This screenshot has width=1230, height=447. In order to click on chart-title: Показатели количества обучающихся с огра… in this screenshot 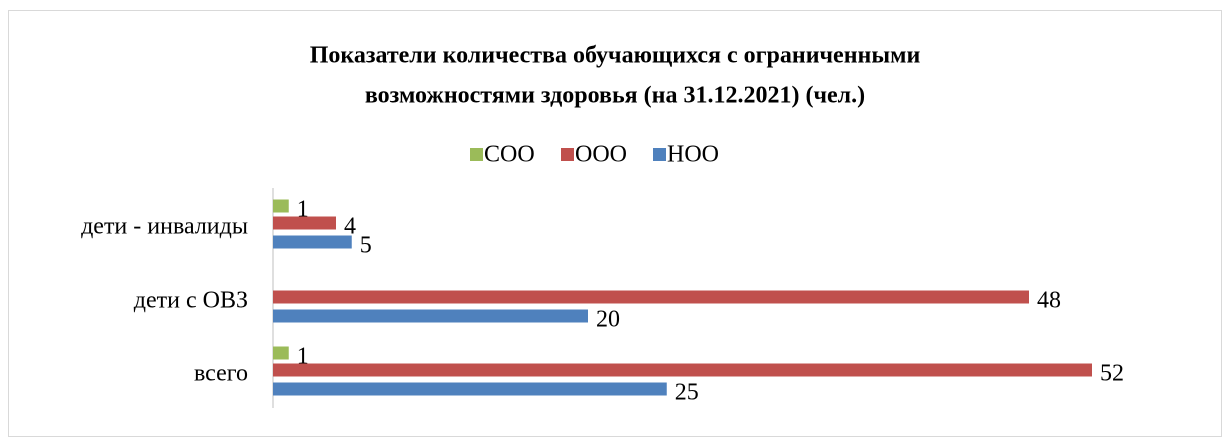, I will do `click(615, 56)`.